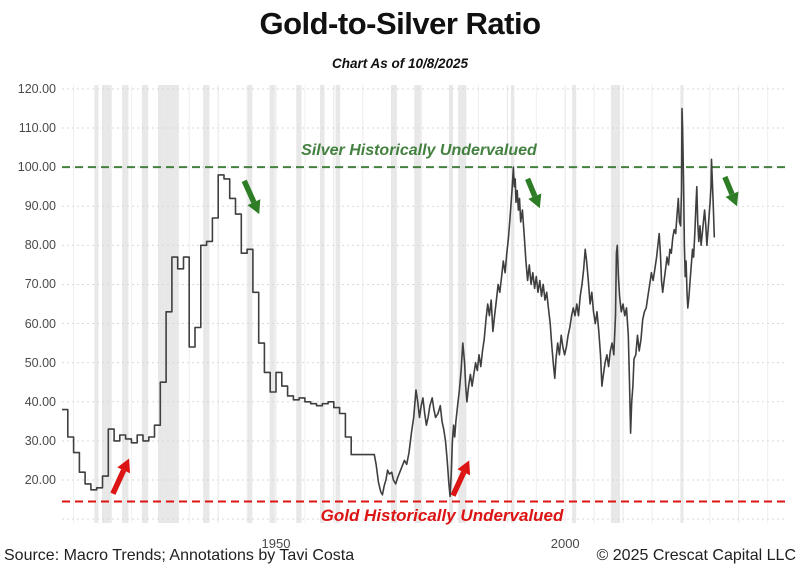 The width and height of the screenshot is (800, 572). What do you see at coordinates (458, 484) in the screenshot?
I see `red-up-arrow-1980s` at bounding box center [458, 484].